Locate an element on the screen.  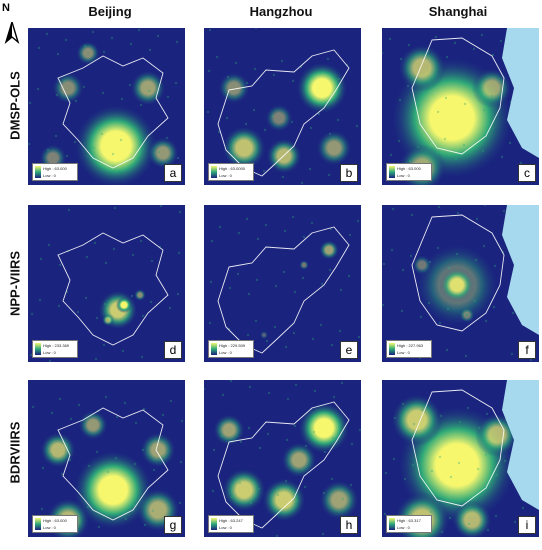
row-title-dmsp-ols: DMSP-OLS is located at coordinates (15, 105).